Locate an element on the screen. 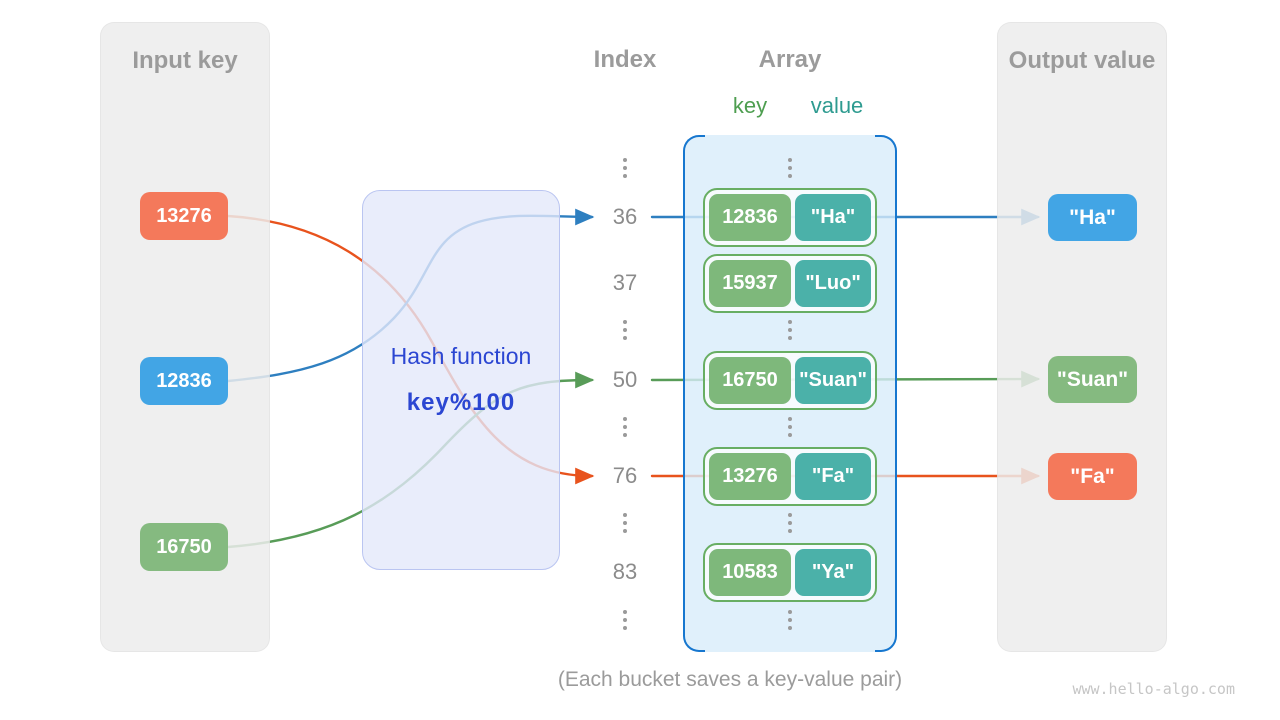 This screenshot has height=720, width=1280. pair-value: "Fa" is located at coordinates (833, 476).